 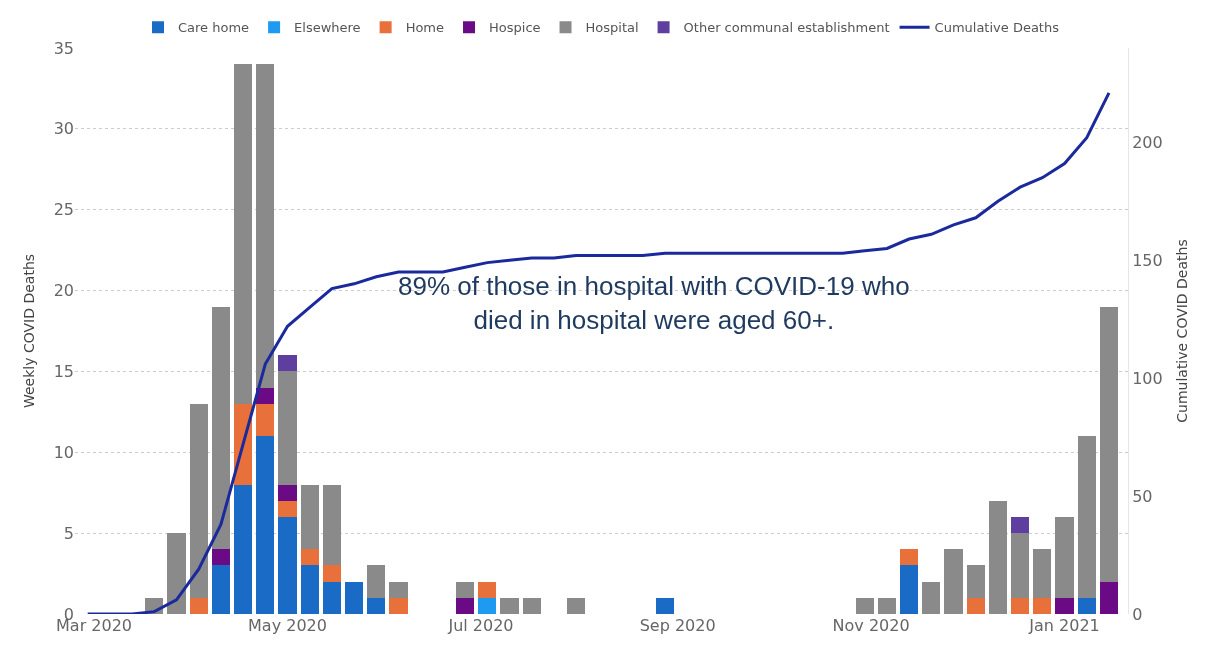 I want to click on legend-label: Other communal establishment, so click(x=786, y=28).